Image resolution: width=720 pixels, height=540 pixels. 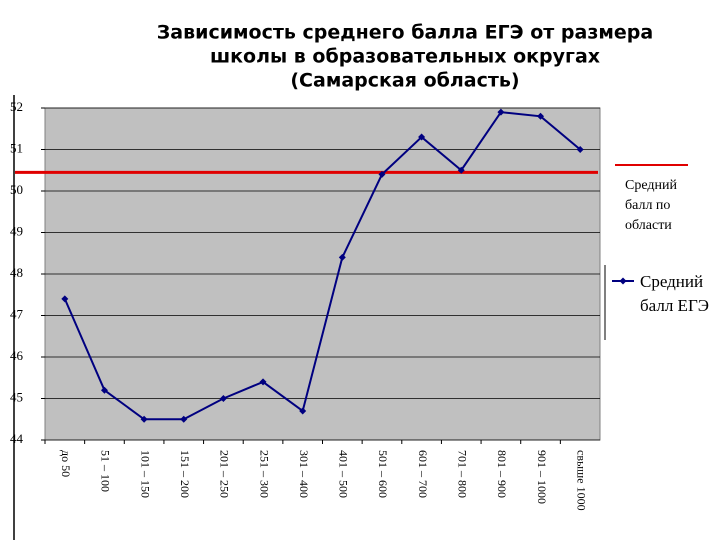 I want to click on x-tick-label: свыше 1000, so click(x=581, y=480).